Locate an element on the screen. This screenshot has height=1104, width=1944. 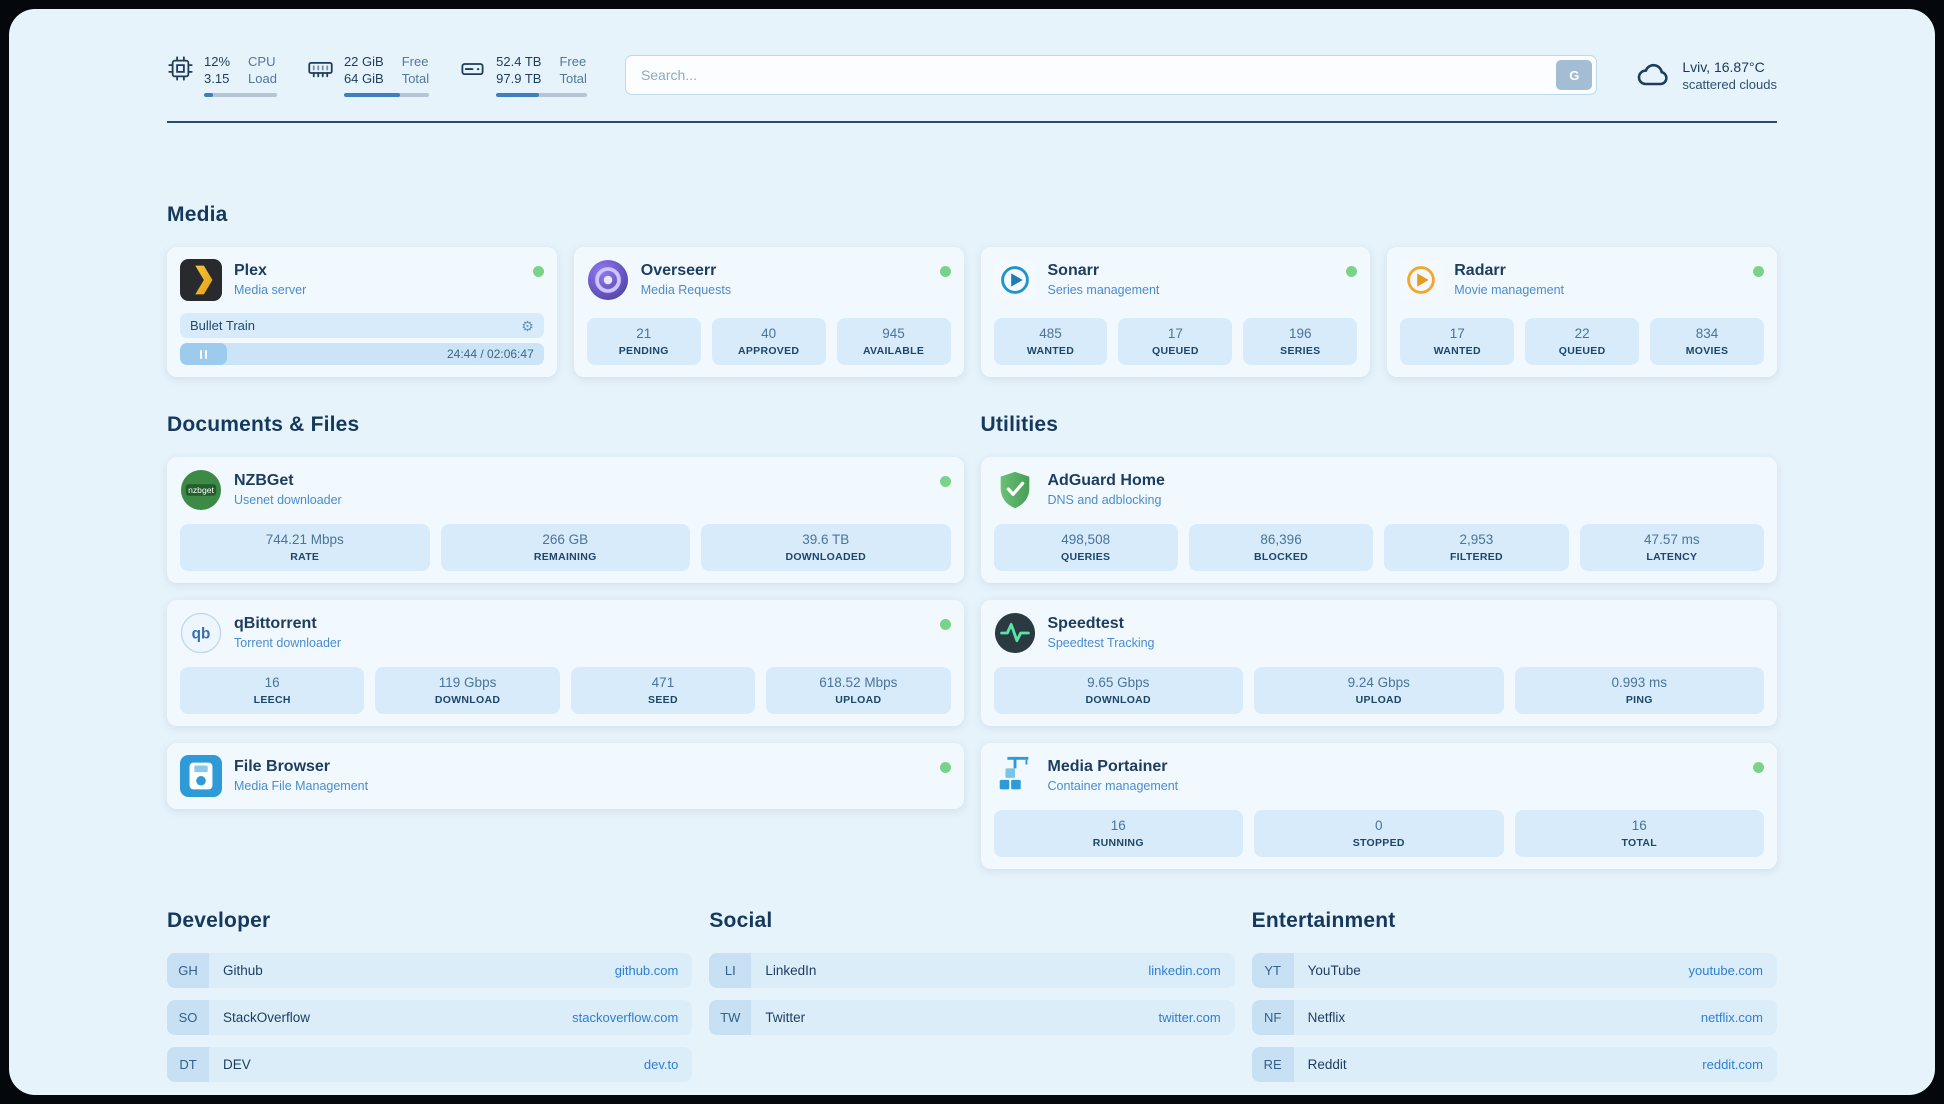
app-subtitle: Usenet downloader is located at coordinates (288, 500).